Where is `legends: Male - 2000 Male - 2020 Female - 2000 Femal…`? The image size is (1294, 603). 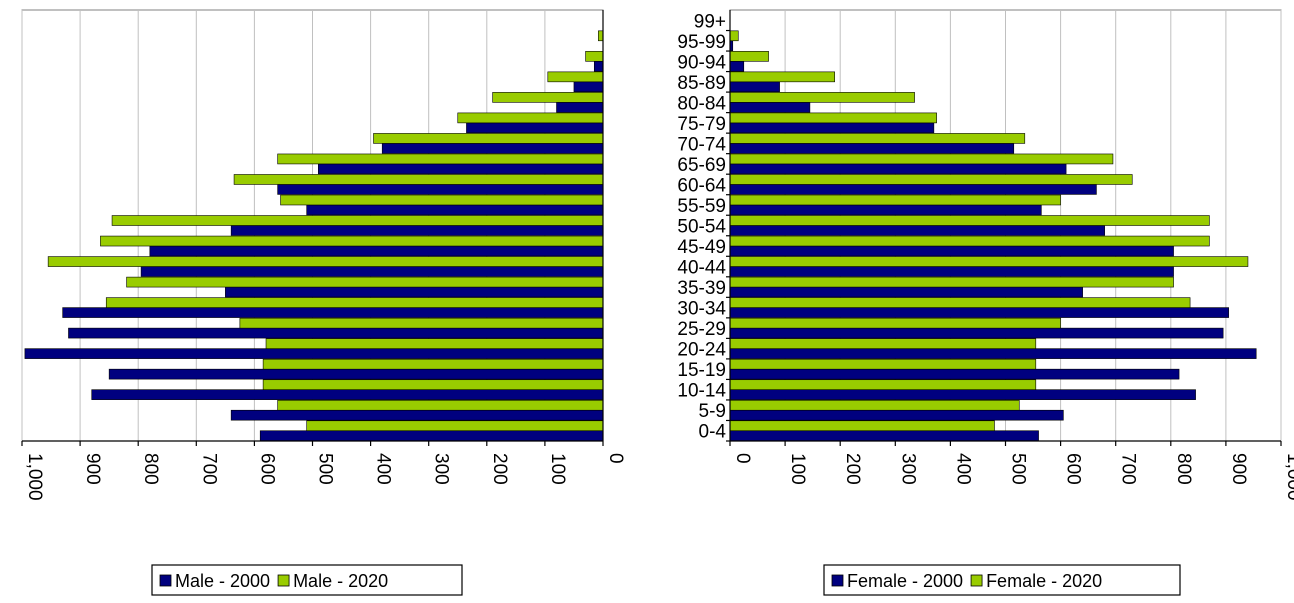
legends: Male - 2000 Male - 2020 Female - 2000 Femal… is located at coordinates (666, 580).